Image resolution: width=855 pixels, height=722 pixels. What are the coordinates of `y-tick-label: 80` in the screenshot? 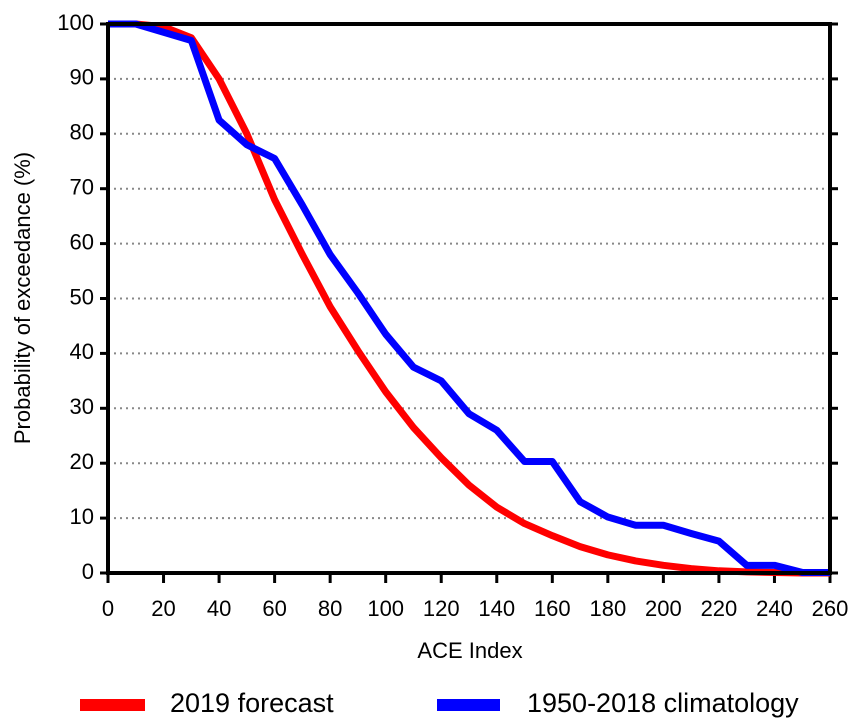 It's located at (82, 132).